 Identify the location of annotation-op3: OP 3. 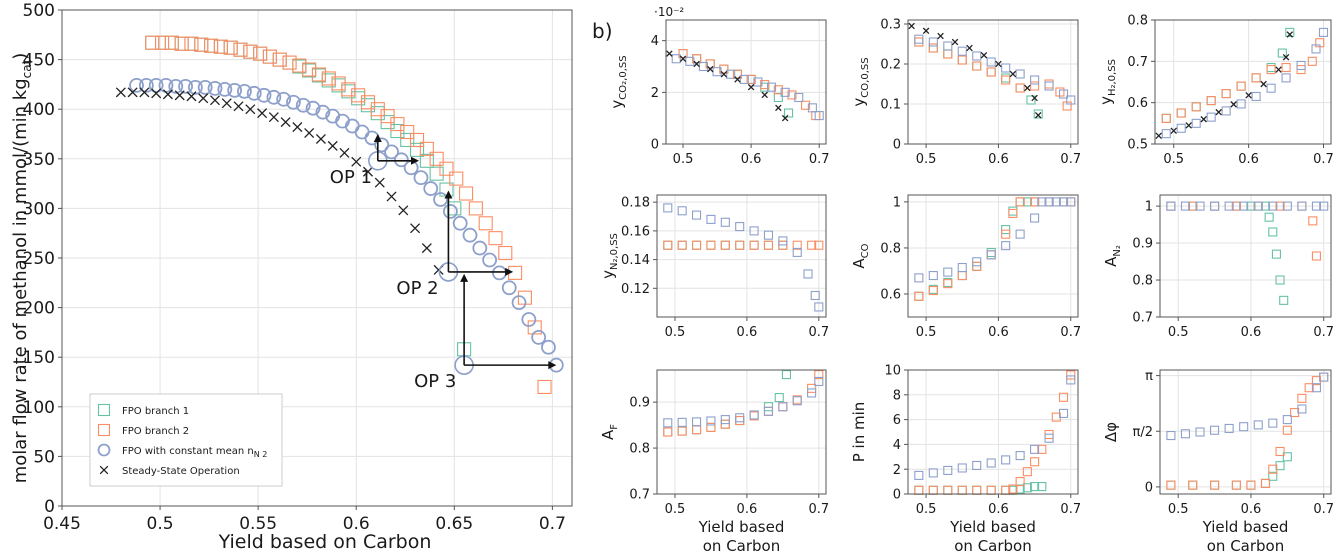
(485, 332).